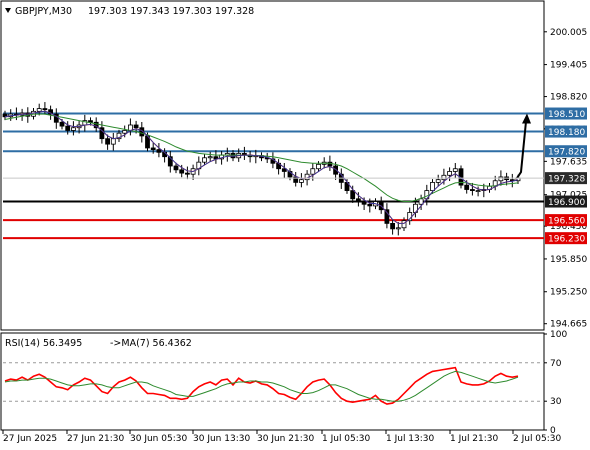  I want to click on level-tag-text: 196.900, so click(566, 203).